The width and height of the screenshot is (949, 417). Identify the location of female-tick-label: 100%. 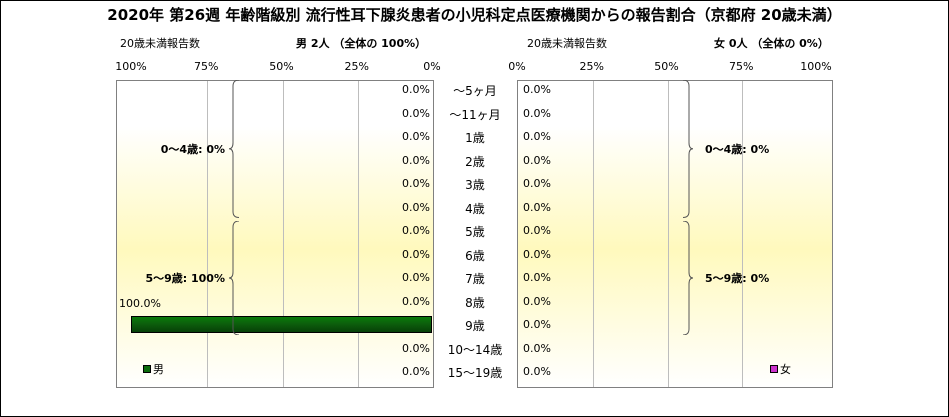
(816, 66).